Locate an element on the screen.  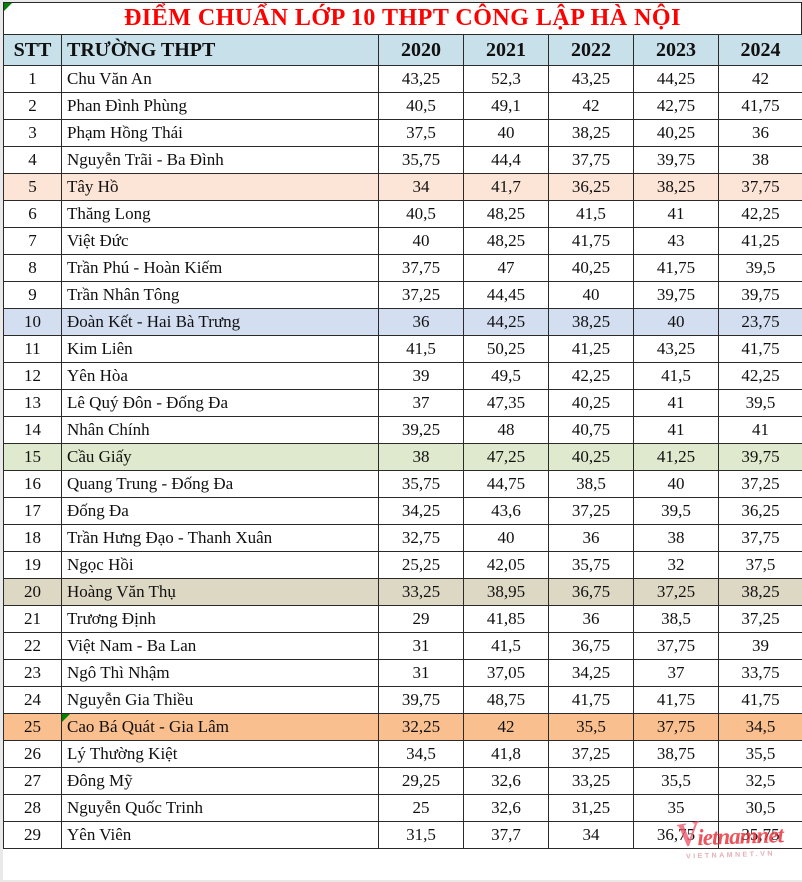
cell-error-flag-icon is located at coordinates (66, 718).